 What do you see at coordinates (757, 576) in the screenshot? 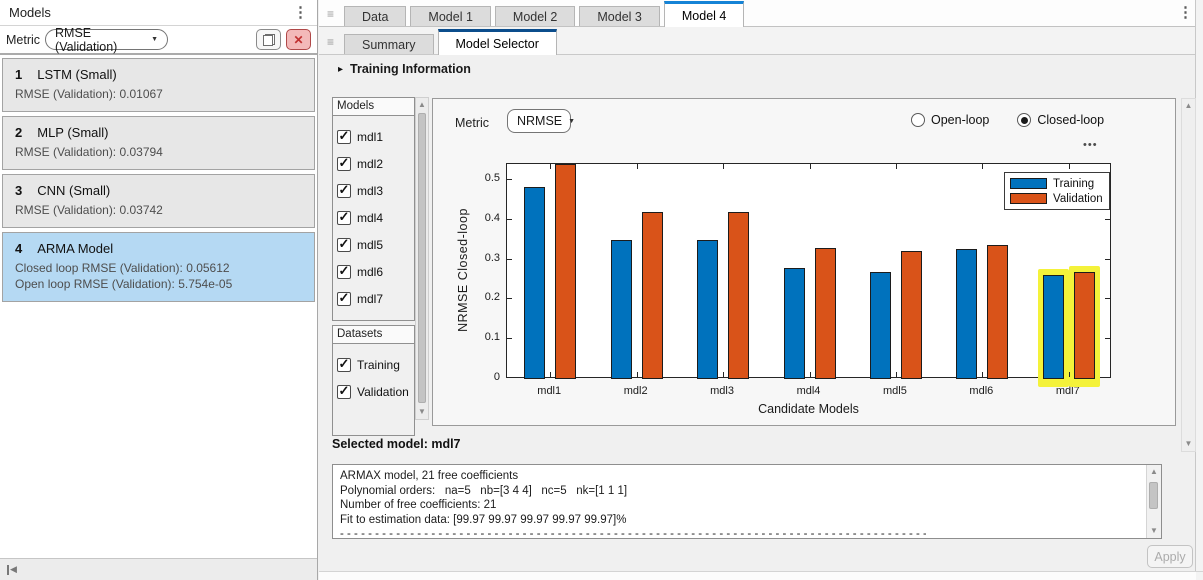
I see `bottom-strip` at bounding box center [757, 576].